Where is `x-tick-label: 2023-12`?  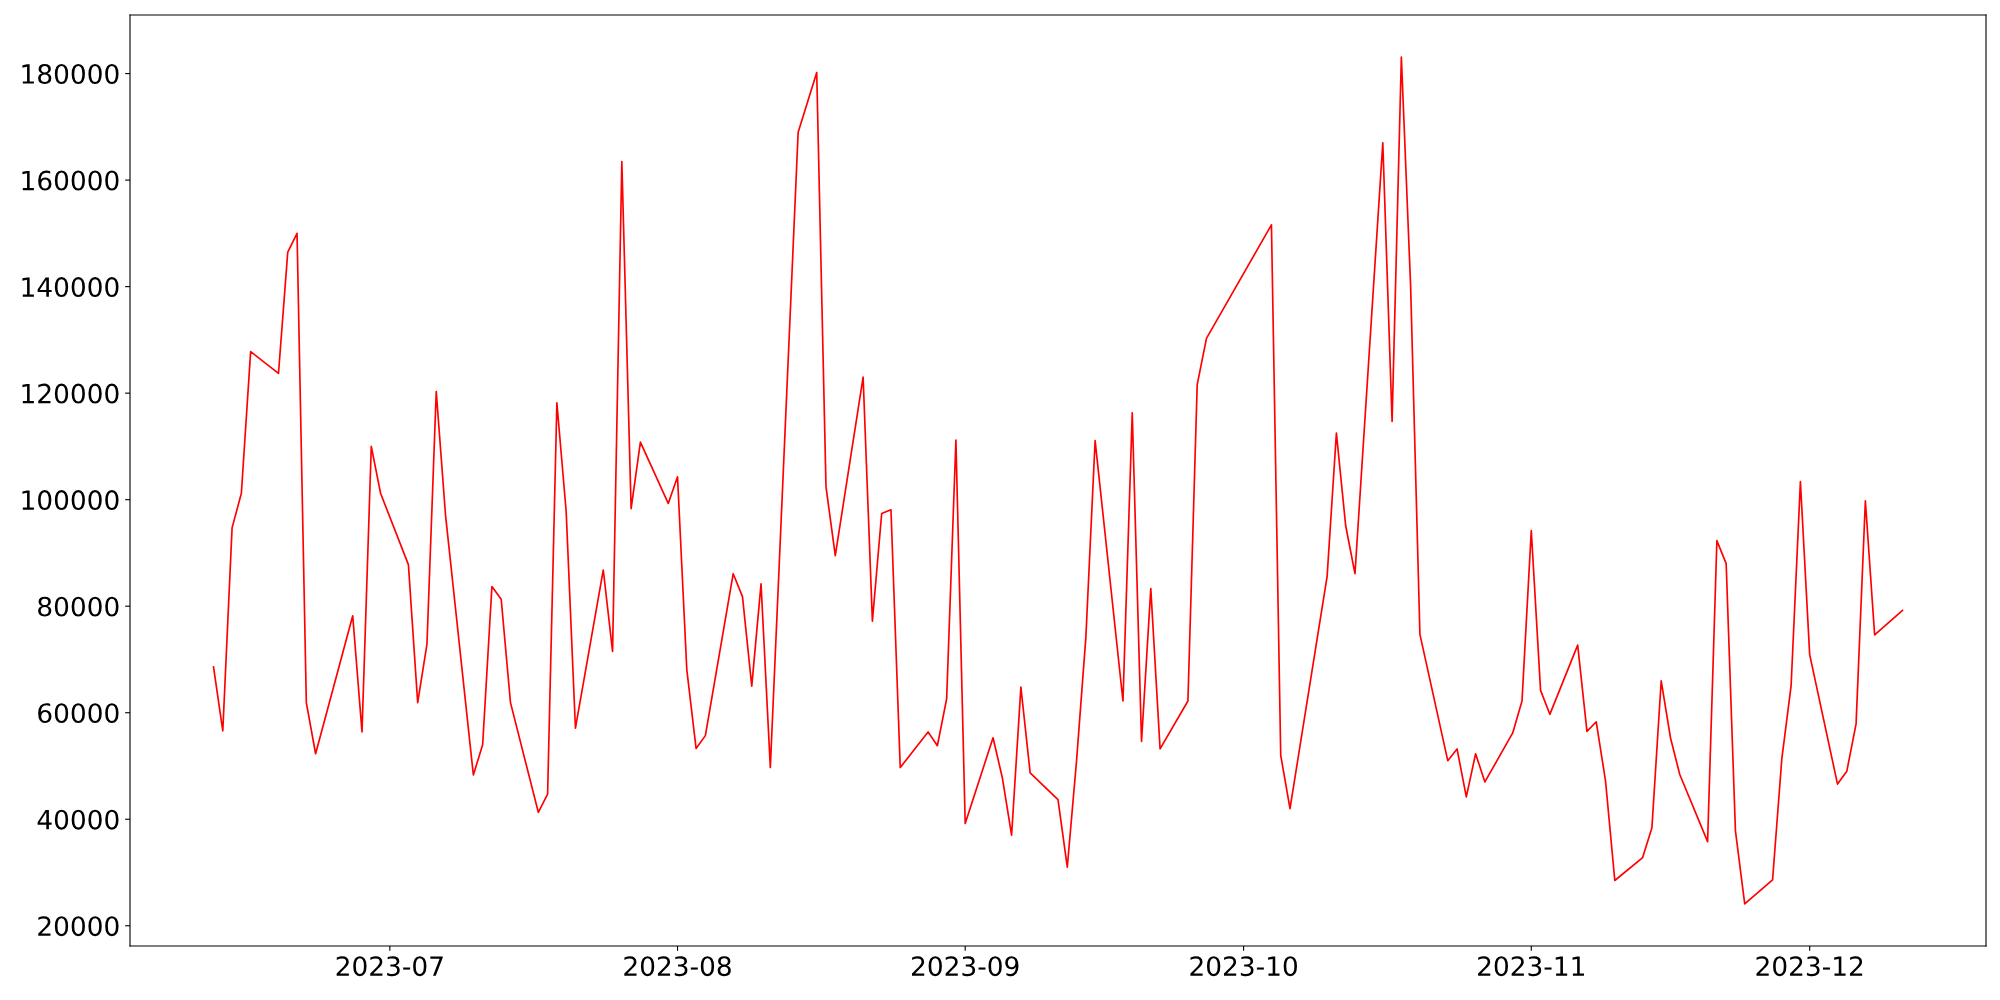
x-tick-label: 2023-12 is located at coordinates (1809, 966).